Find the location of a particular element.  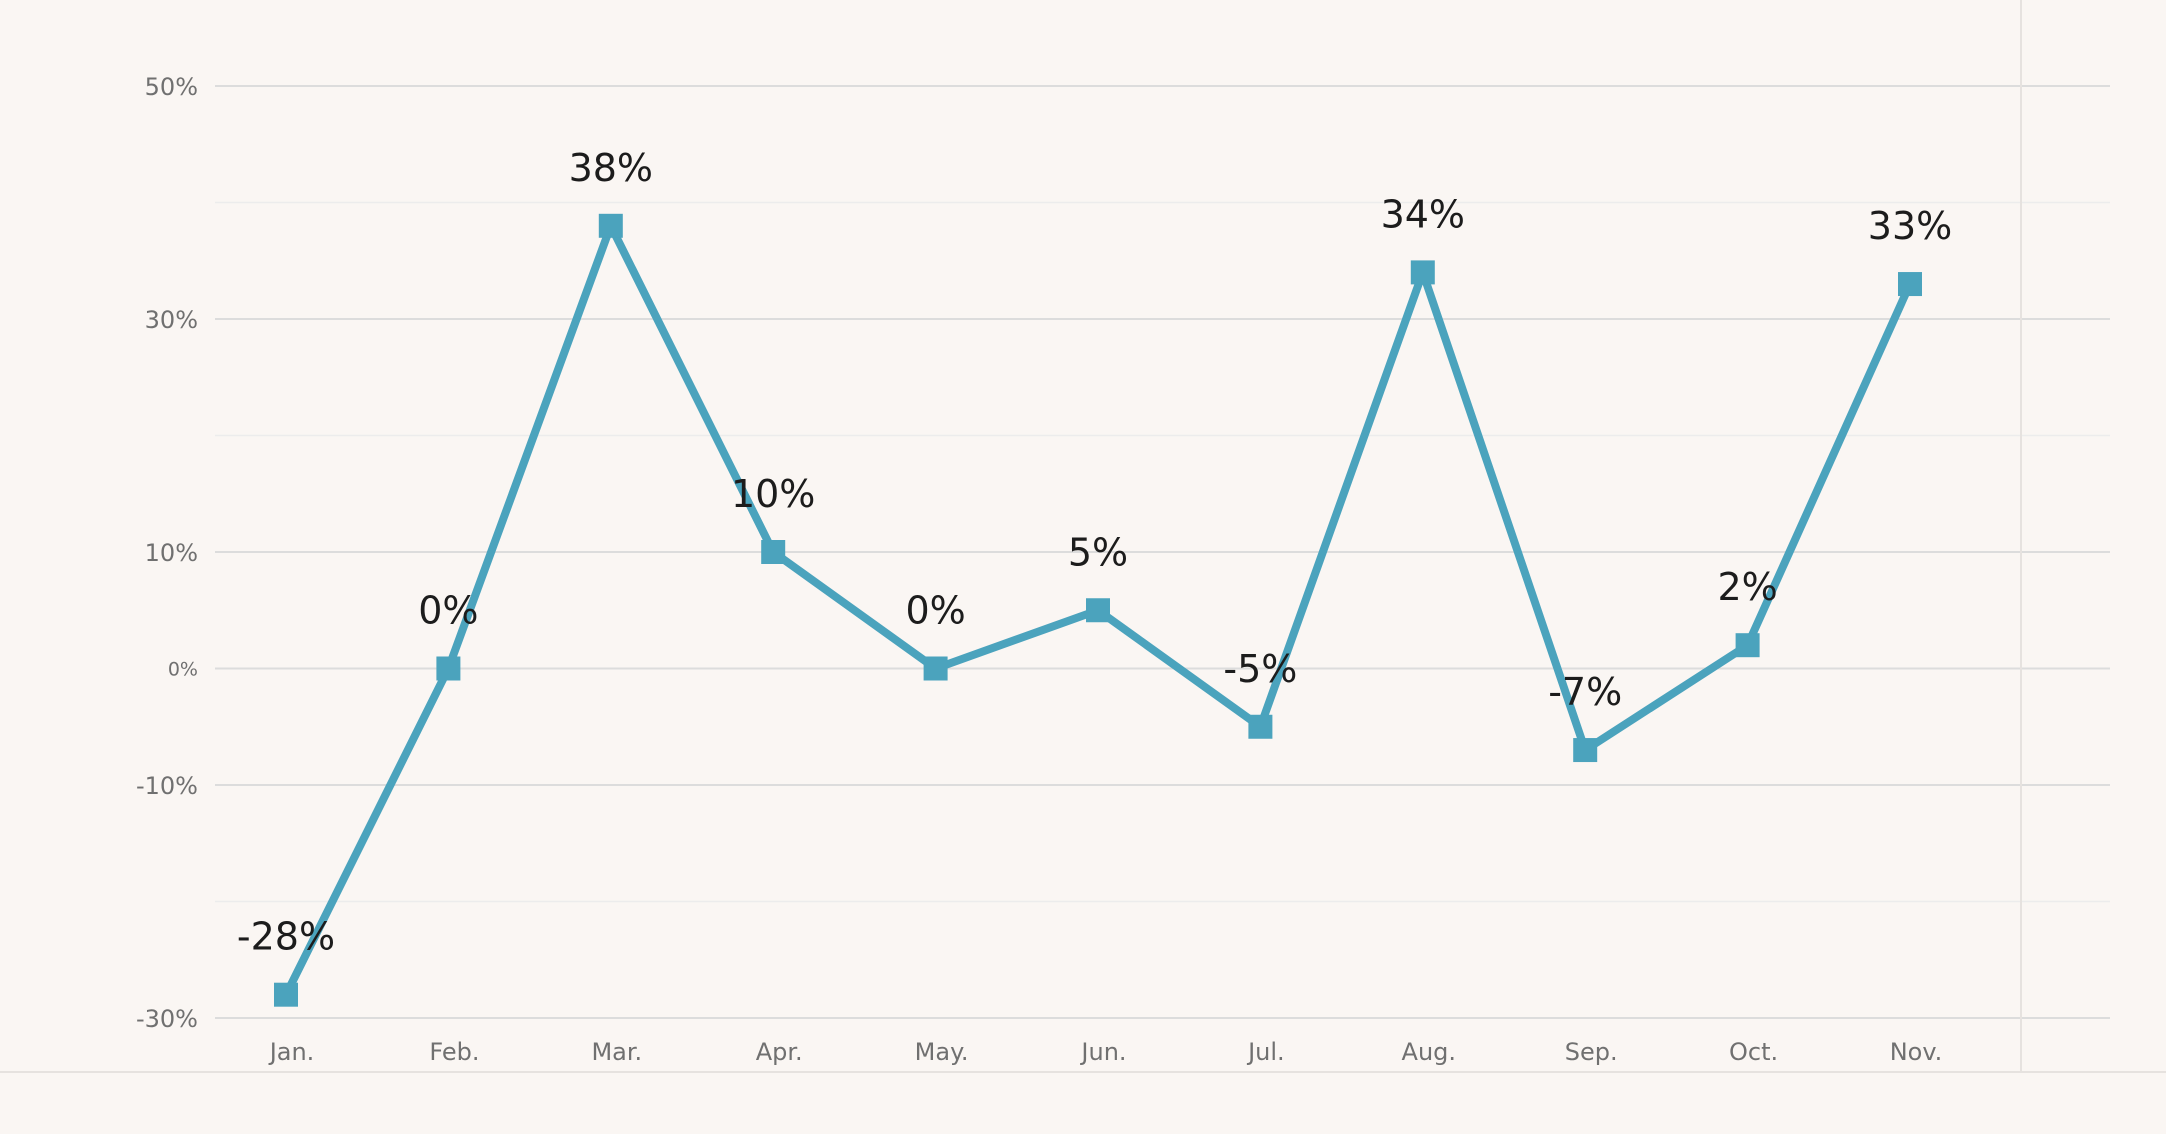

x-tick-label: Oct. is located at coordinates (1753, 1052).